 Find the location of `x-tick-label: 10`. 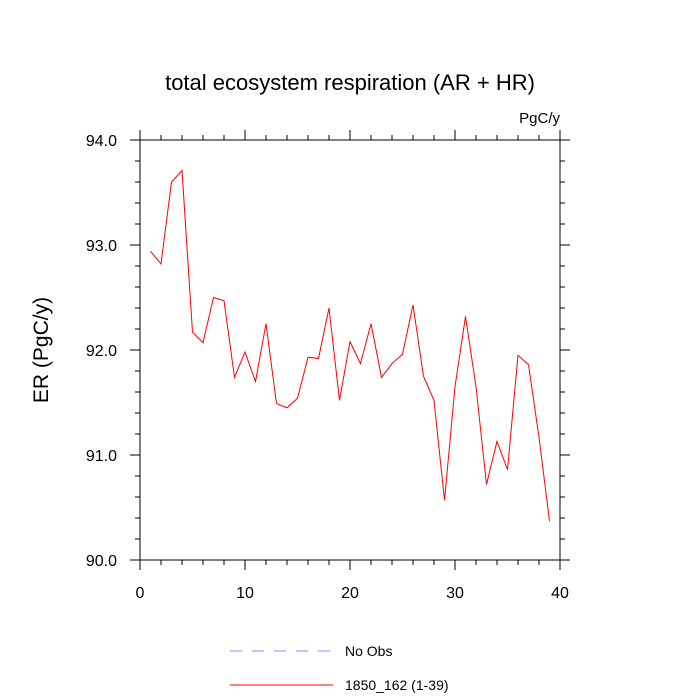

x-tick-label: 10 is located at coordinates (245, 593).